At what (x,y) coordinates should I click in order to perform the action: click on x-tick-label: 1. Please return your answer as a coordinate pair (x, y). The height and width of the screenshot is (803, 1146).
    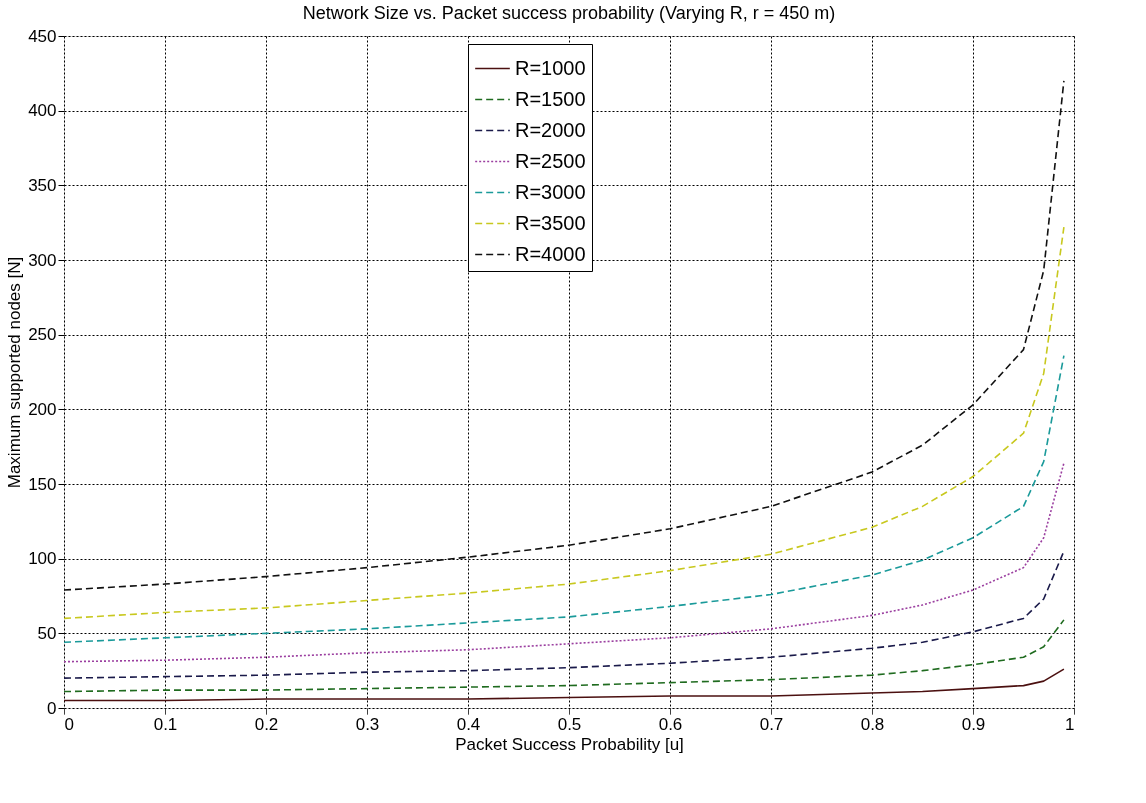
    Looking at the image, I should click on (1070, 724).